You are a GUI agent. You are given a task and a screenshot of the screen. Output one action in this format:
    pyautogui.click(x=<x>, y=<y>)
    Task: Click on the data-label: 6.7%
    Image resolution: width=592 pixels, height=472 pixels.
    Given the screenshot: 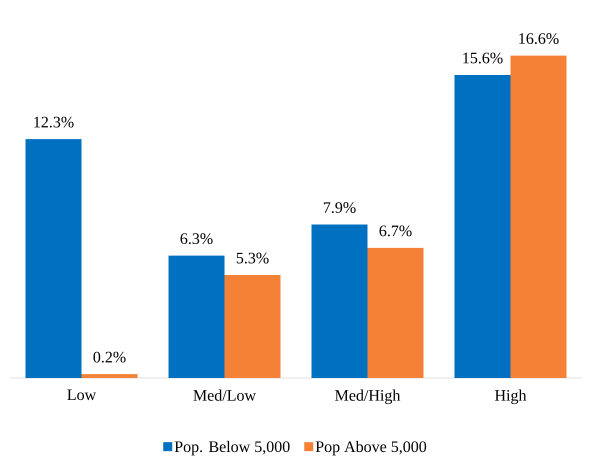 What is the action you would take?
    pyautogui.click(x=396, y=230)
    